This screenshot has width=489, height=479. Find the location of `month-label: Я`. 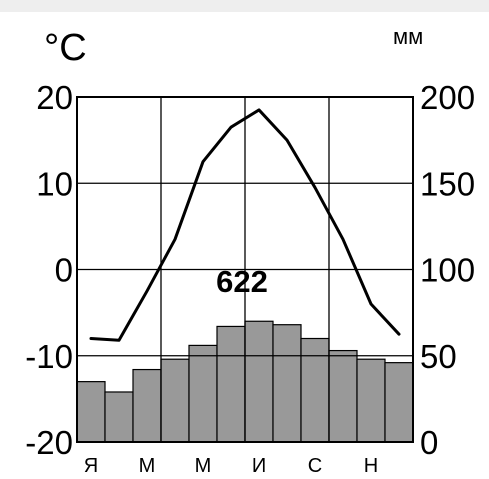

month-label: Я is located at coordinates (91, 466).